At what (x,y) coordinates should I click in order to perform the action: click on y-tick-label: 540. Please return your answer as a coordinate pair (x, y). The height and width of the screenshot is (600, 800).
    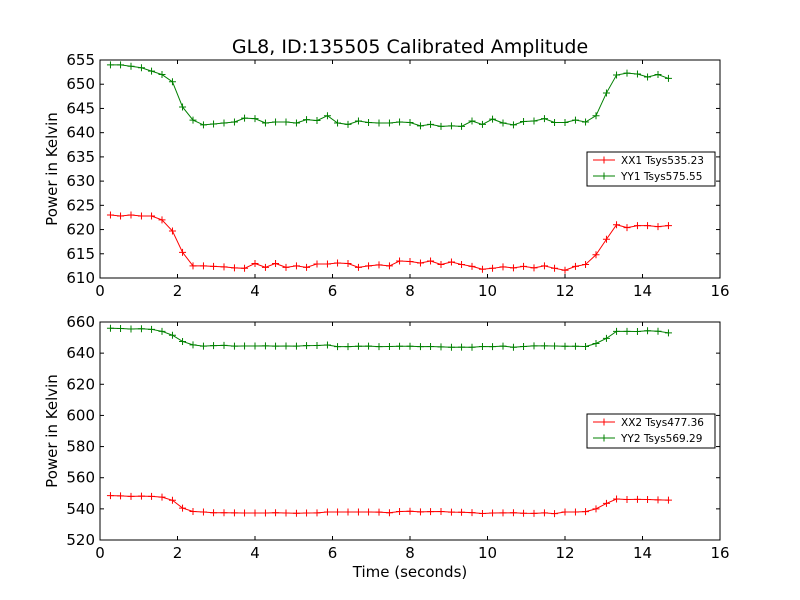
    Looking at the image, I should click on (80, 509).